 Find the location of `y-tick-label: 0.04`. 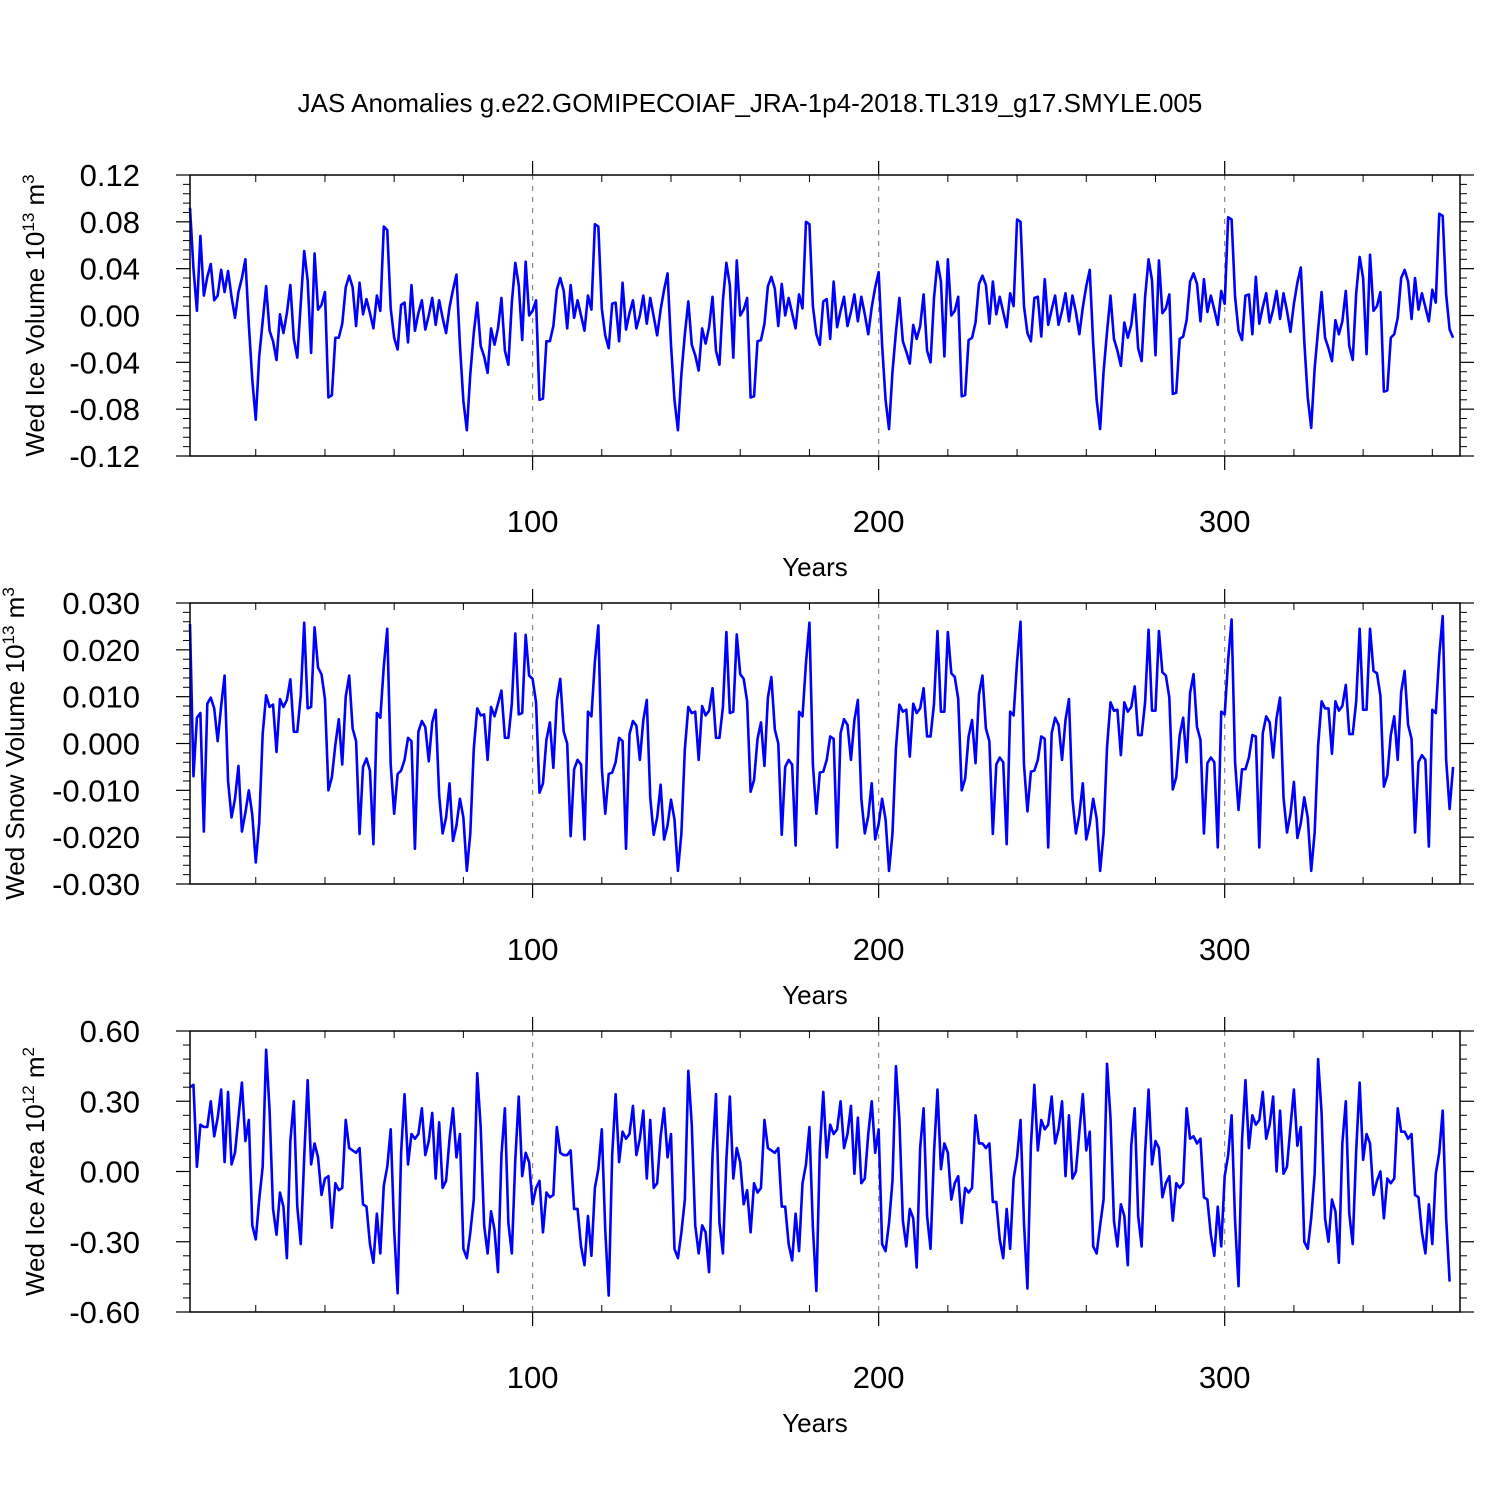

y-tick-label: 0.04 is located at coordinates (110, 269).